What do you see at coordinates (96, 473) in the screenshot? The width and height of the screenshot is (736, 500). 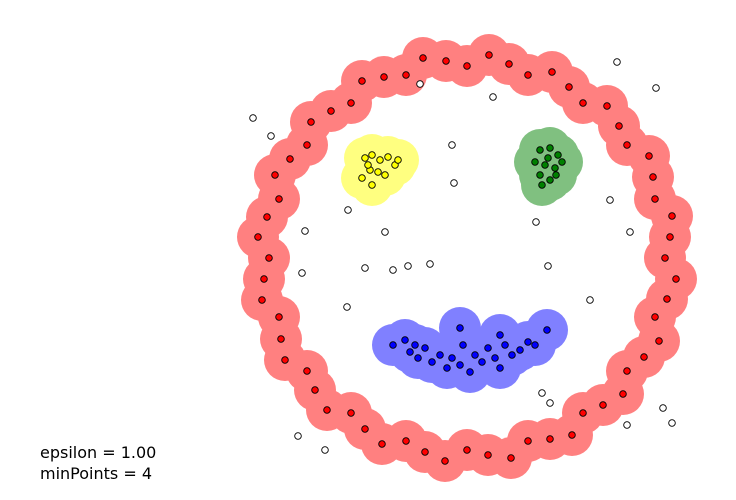 I see `min-points-label: minPoints = 4` at bounding box center [96, 473].